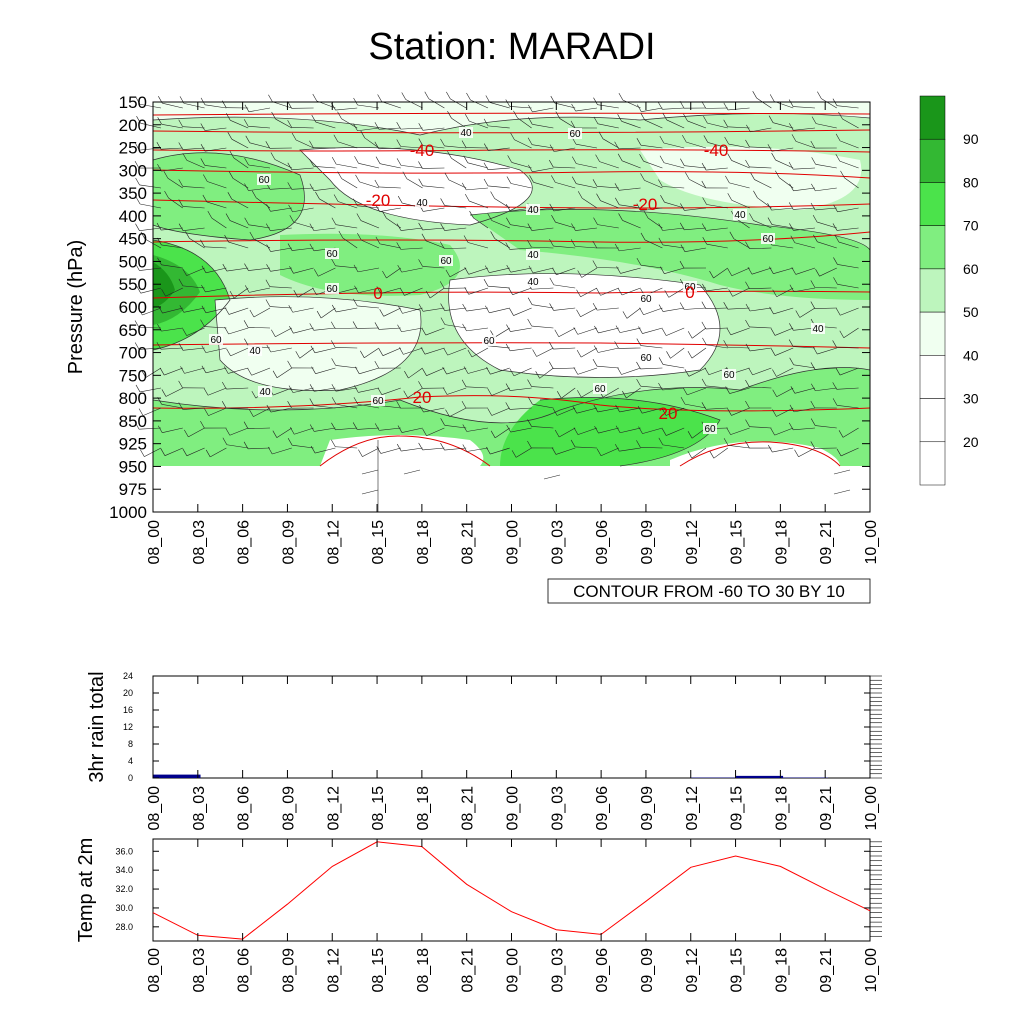 This screenshot has width=1024, height=1024. Describe the element at coordinates (154, 970) in the screenshot. I see `x-tick-label: 08_00` at that location.